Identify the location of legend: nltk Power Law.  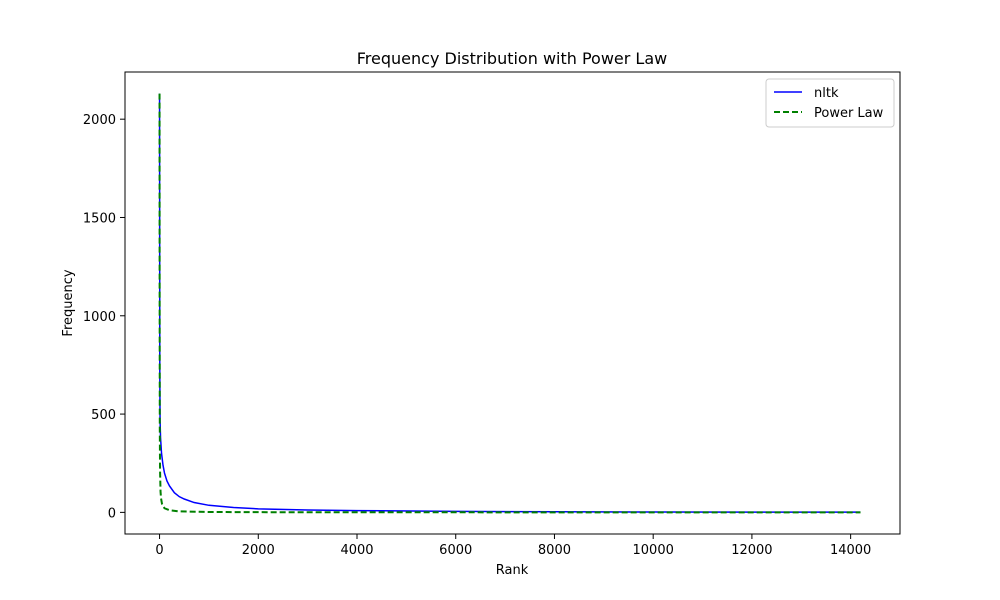
(830, 103).